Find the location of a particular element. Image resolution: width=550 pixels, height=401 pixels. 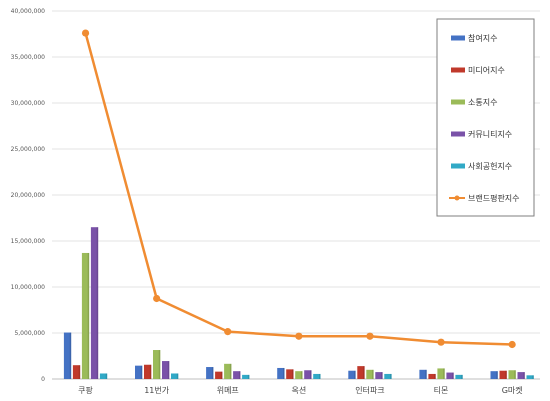

x-tick-label: 옥션 is located at coordinates (298, 390).